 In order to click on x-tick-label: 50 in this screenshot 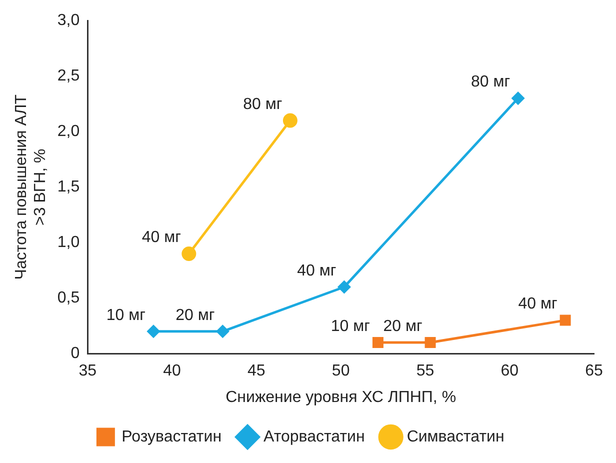, I will do `click(341, 371)`.